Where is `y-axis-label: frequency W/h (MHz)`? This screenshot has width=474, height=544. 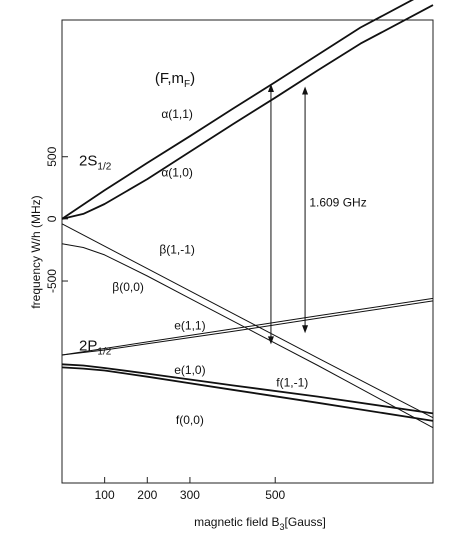
y-axis-label: frequency W/h (MHz) is located at coordinates (36, 251).